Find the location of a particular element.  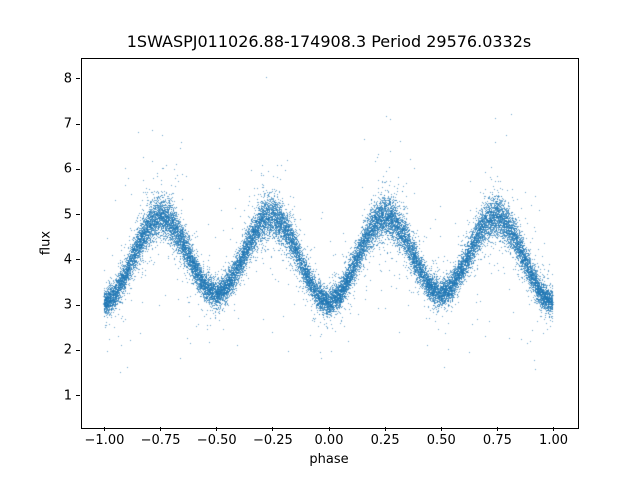

y-tick-label: 1 is located at coordinates (67, 396).